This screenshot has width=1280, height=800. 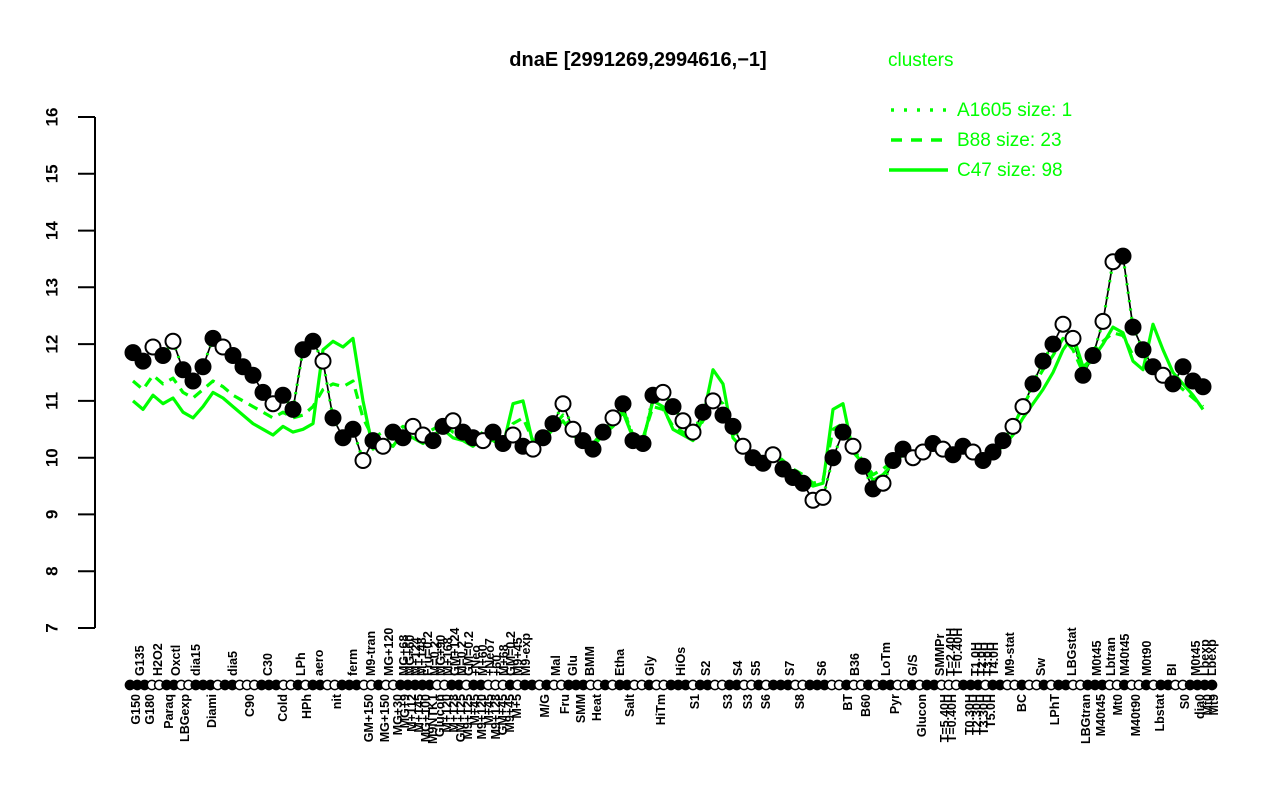 I want to click on x-axis-label-top: Glu, so click(x=573, y=665).